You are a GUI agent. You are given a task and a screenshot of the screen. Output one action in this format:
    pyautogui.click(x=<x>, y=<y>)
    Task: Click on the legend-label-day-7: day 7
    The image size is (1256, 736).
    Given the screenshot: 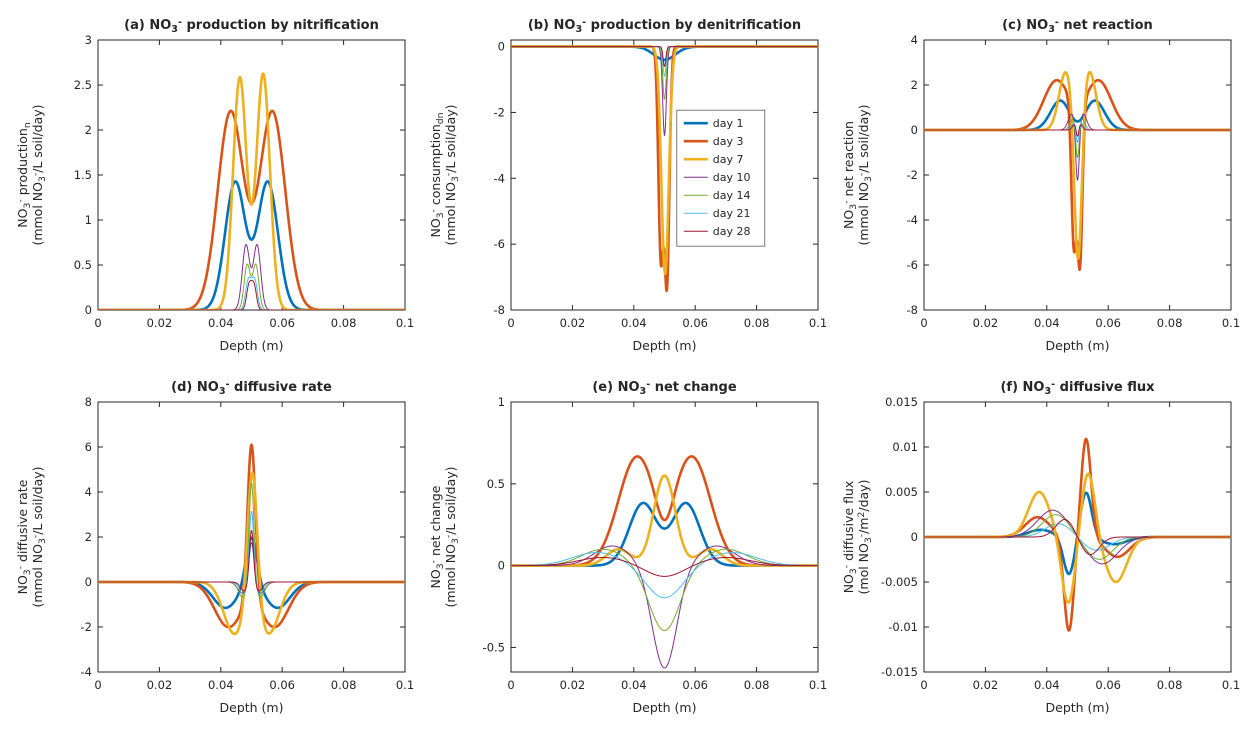 What is the action you would take?
    pyautogui.click(x=728, y=159)
    